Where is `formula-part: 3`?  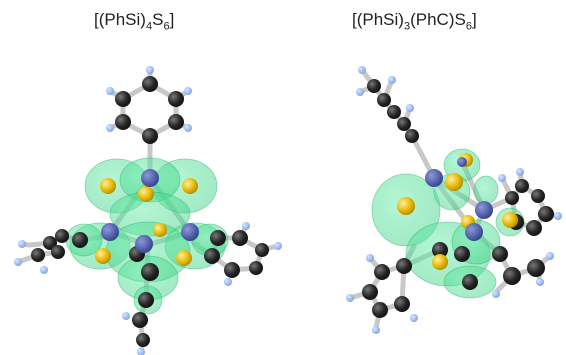
formula-part: 3 is located at coordinates (407, 26).